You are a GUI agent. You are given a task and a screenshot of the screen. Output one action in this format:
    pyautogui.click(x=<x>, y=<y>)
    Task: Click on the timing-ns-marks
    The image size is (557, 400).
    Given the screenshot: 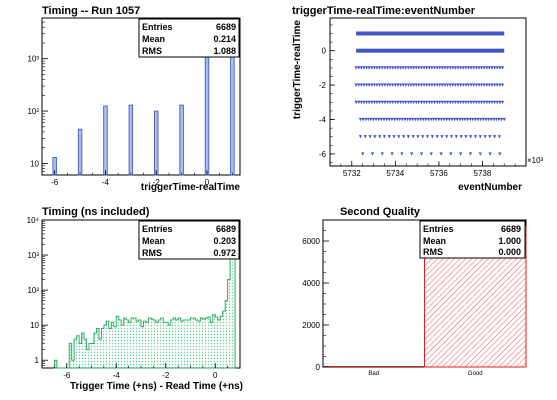 What is the action you would take?
    pyautogui.click(x=144, y=303)
    